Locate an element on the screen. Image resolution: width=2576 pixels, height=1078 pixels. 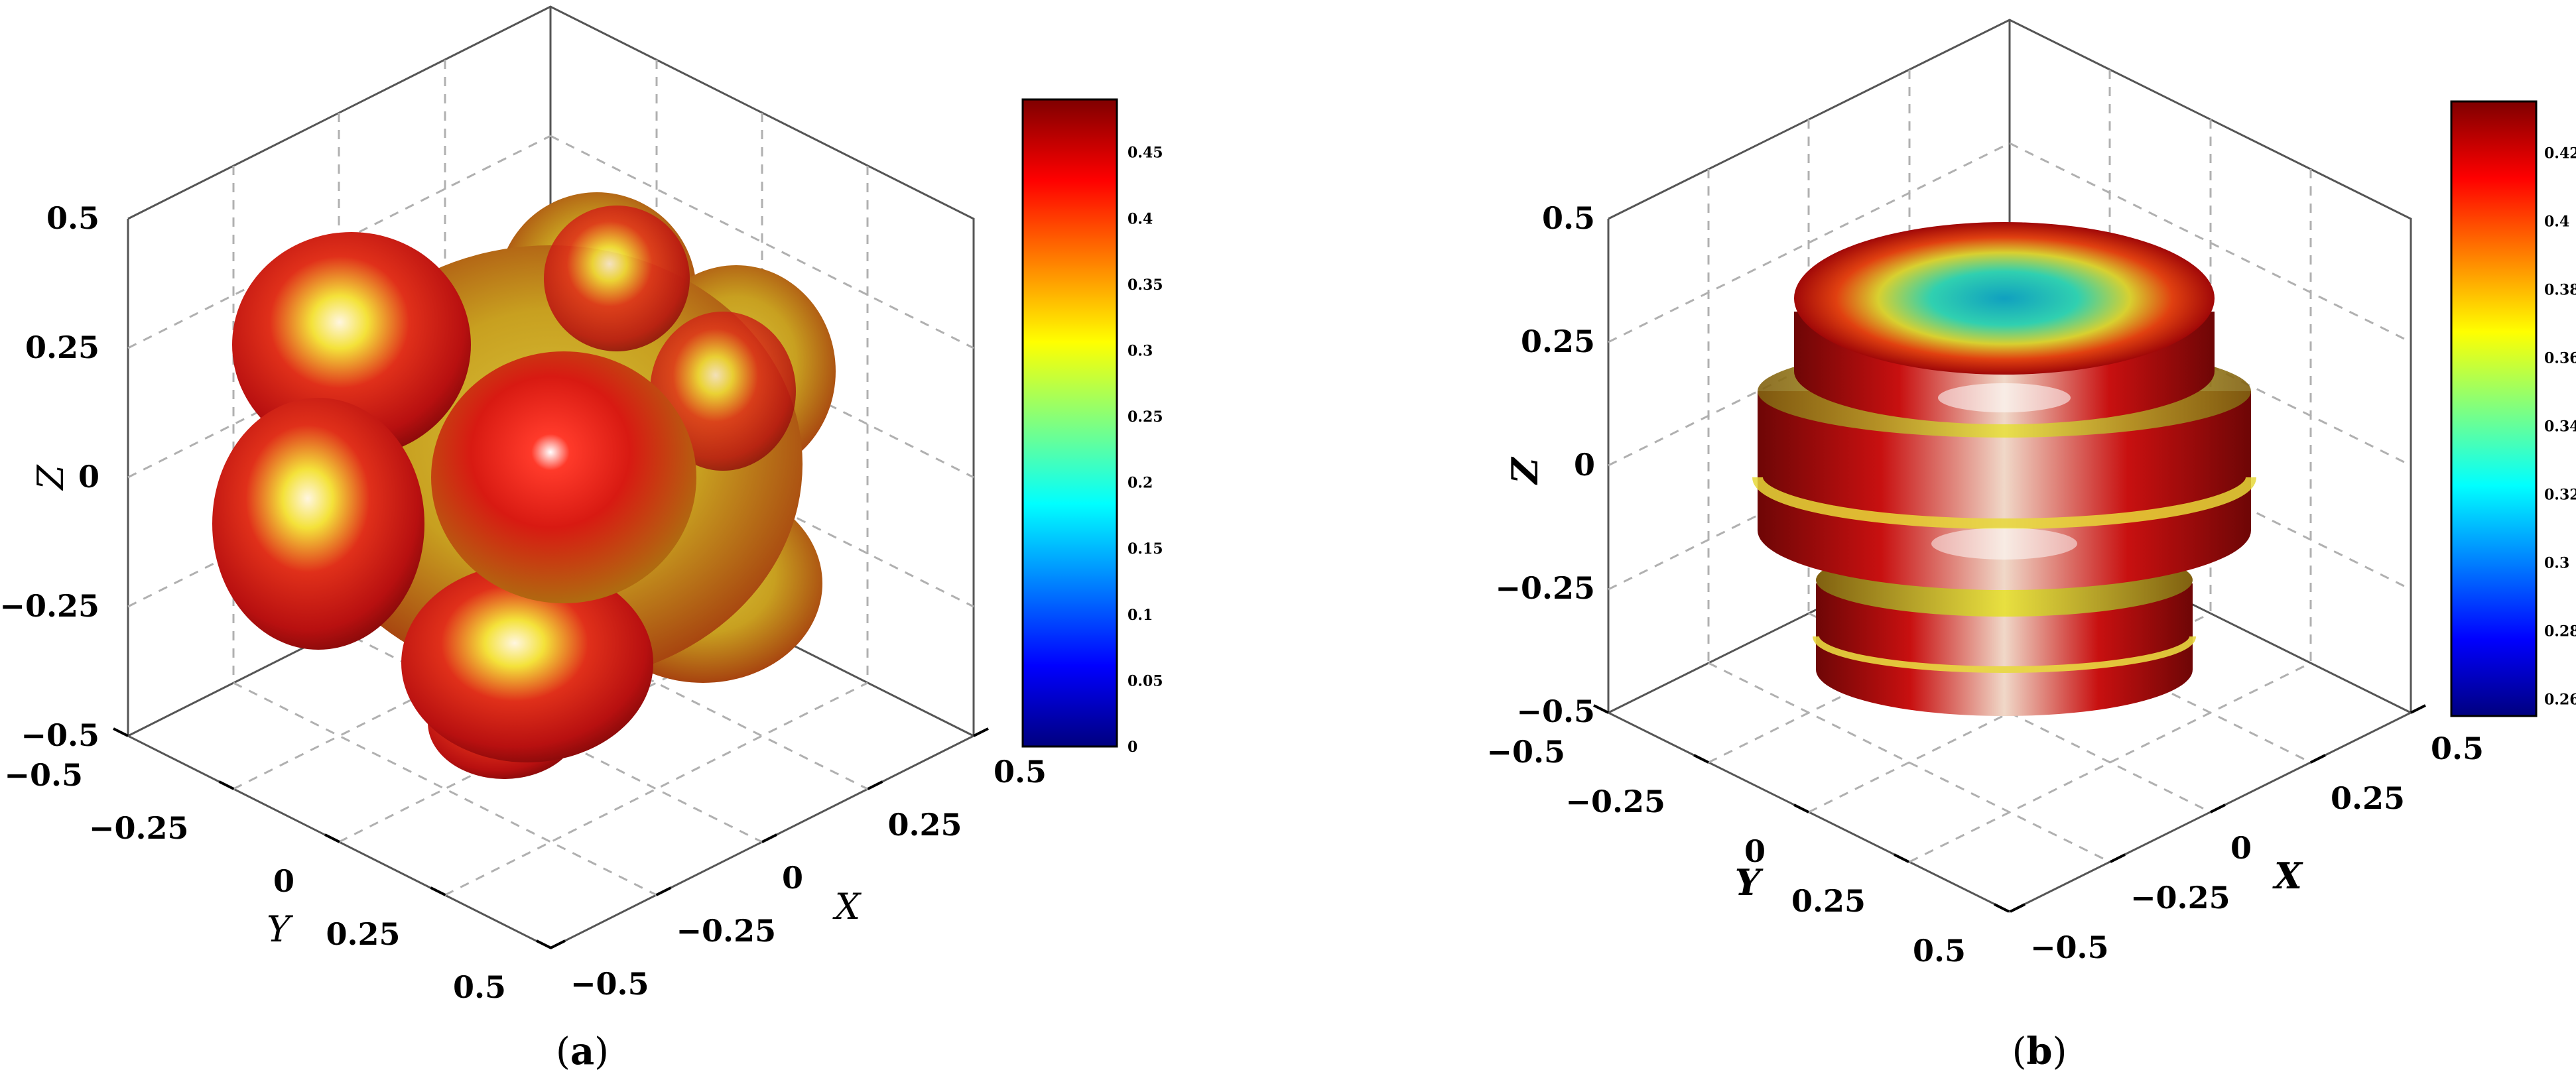
y-ticks-b: −0.5−0.25 0 0.25 0.5 is located at coordinates (1748, 836).